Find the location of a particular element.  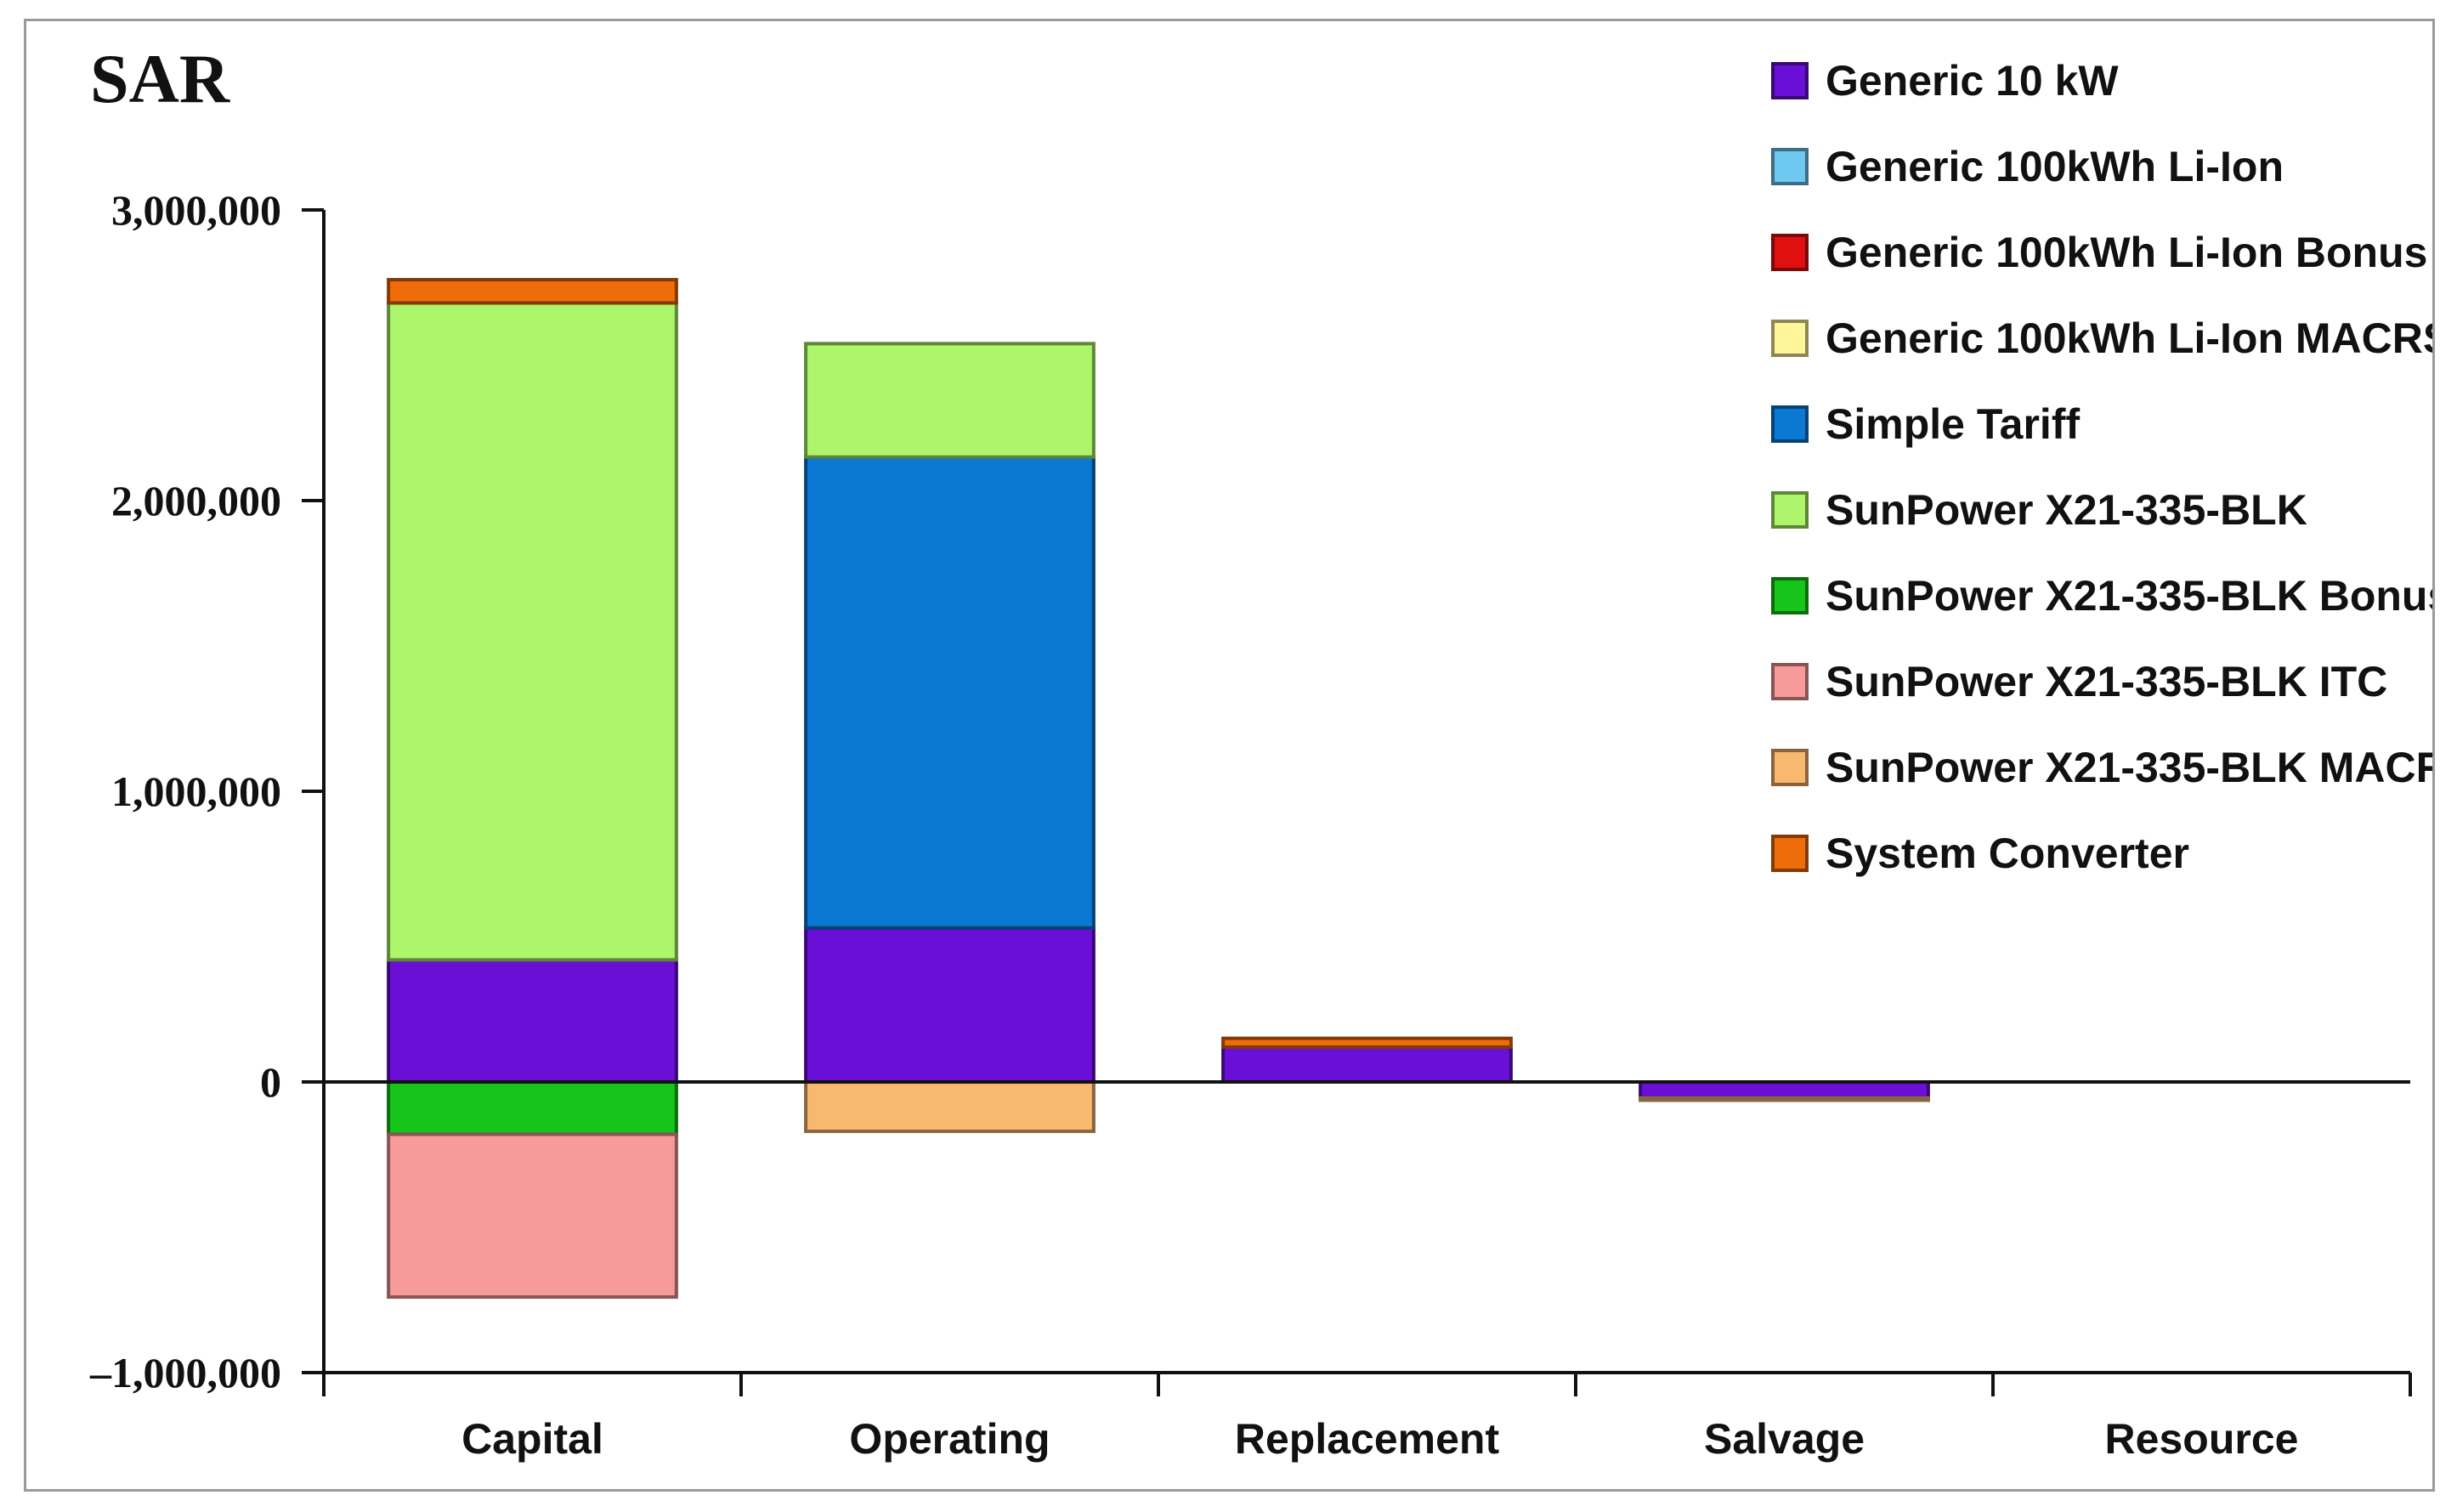

x-tick-label: Salvage is located at coordinates (1784, 1439).